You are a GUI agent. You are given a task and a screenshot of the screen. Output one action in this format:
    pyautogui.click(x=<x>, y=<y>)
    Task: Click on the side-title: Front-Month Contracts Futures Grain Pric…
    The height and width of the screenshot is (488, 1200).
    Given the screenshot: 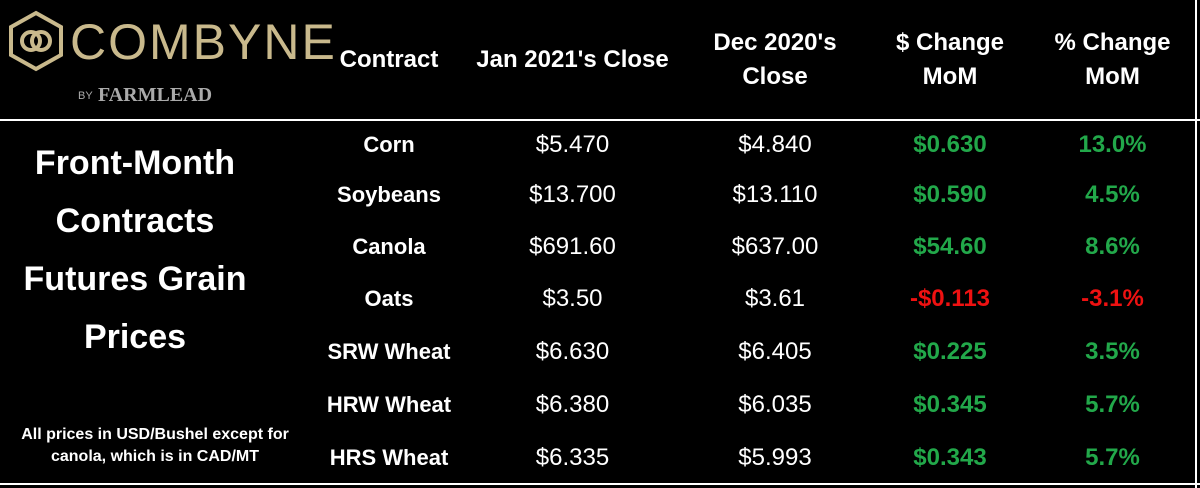 What is the action you would take?
    pyautogui.click(x=135, y=250)
    